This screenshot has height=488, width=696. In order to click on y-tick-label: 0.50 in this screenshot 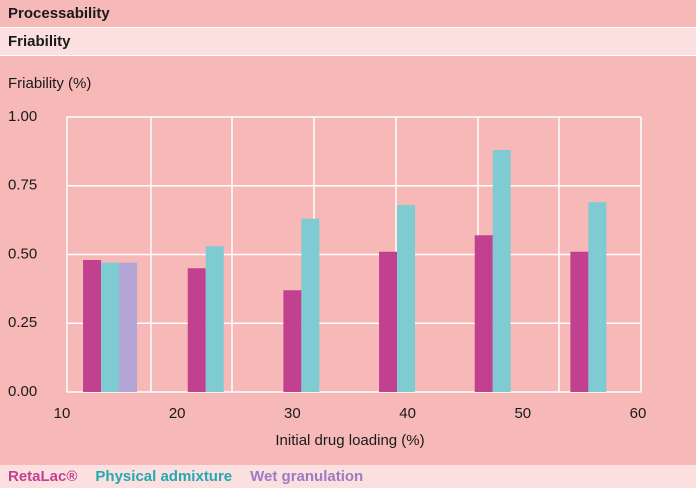, I will do `click(22, 253)`.